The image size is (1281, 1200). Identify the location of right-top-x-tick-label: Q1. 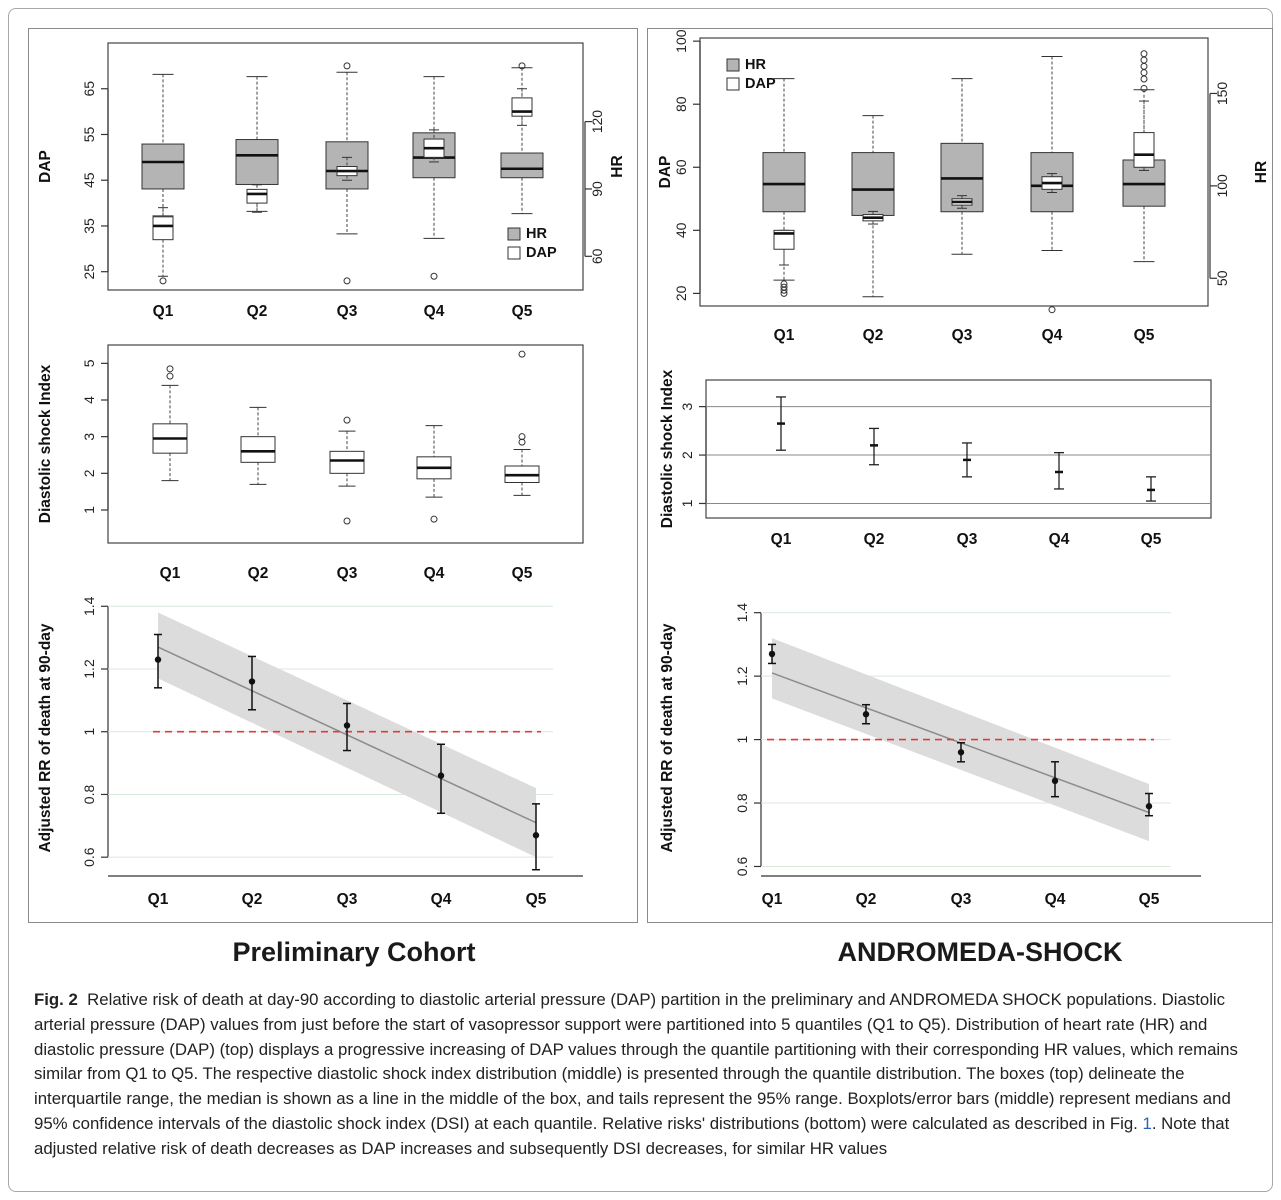
(784, 335).